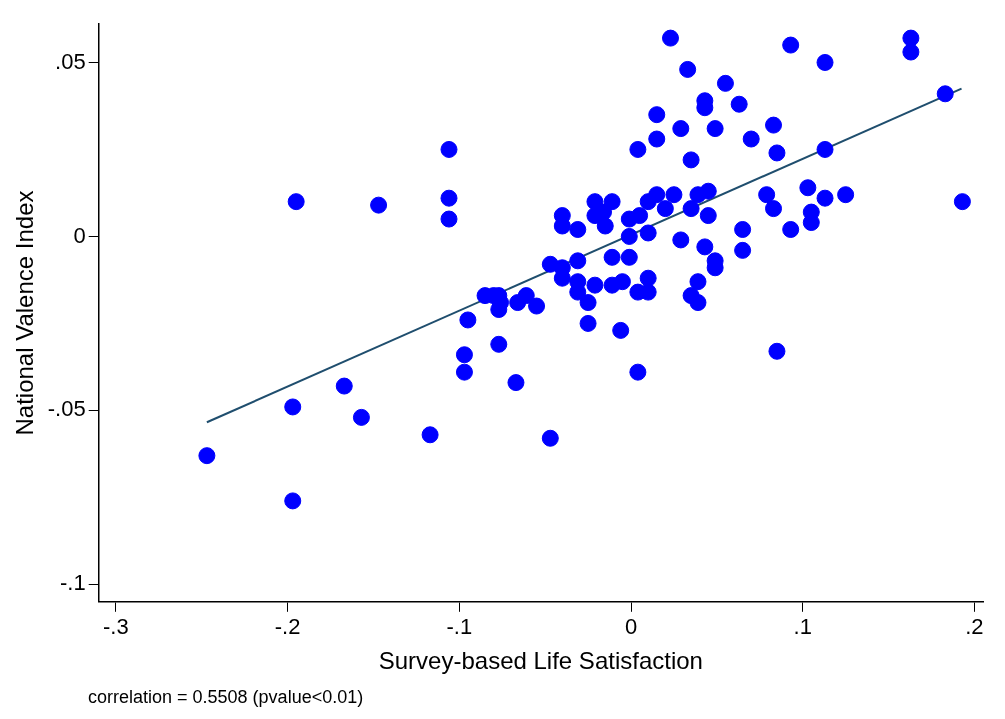 This screenshot has height=719, width=1005. Describe the element at coordinates (287, 627) in the screenshot. I see `x-tick-label: -.2` at that location.